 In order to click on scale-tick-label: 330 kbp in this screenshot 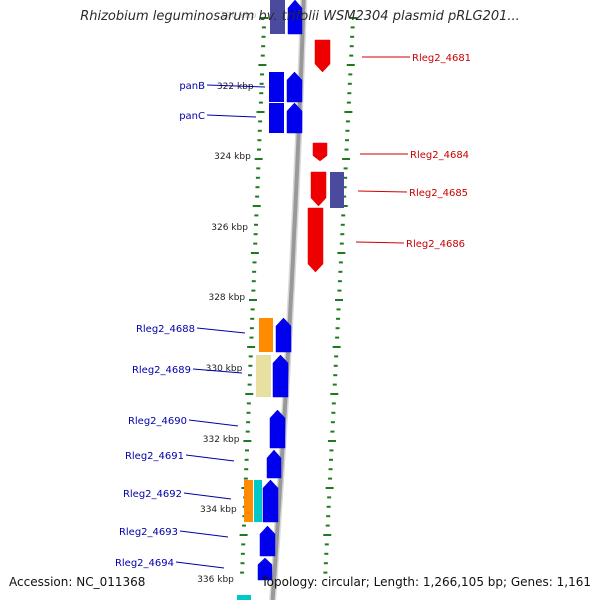, I will do `click(224, 369)`.